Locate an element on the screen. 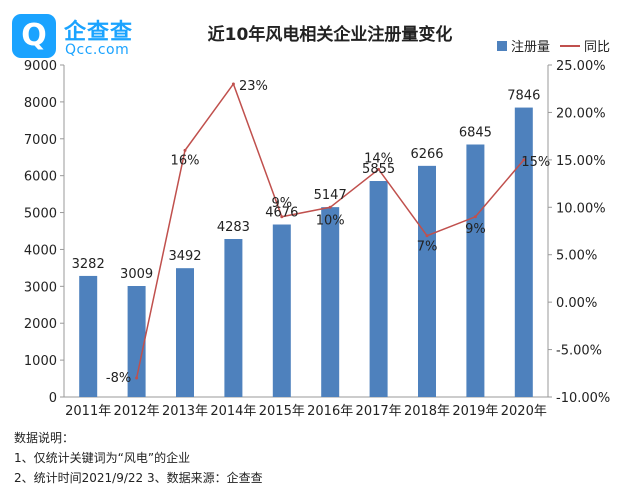 The height and width of the screenshot is (492, 640). y-left-tick-label: 5000 is located at coordinates (40, 214).